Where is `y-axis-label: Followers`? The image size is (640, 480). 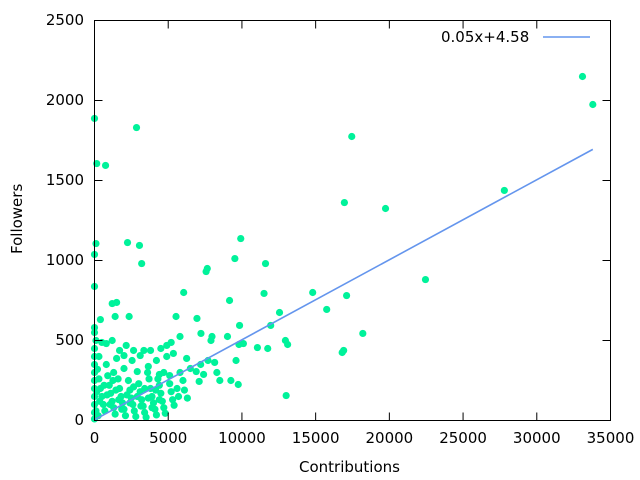
y-axis-label: Followers is located at coordinates (17, 218).